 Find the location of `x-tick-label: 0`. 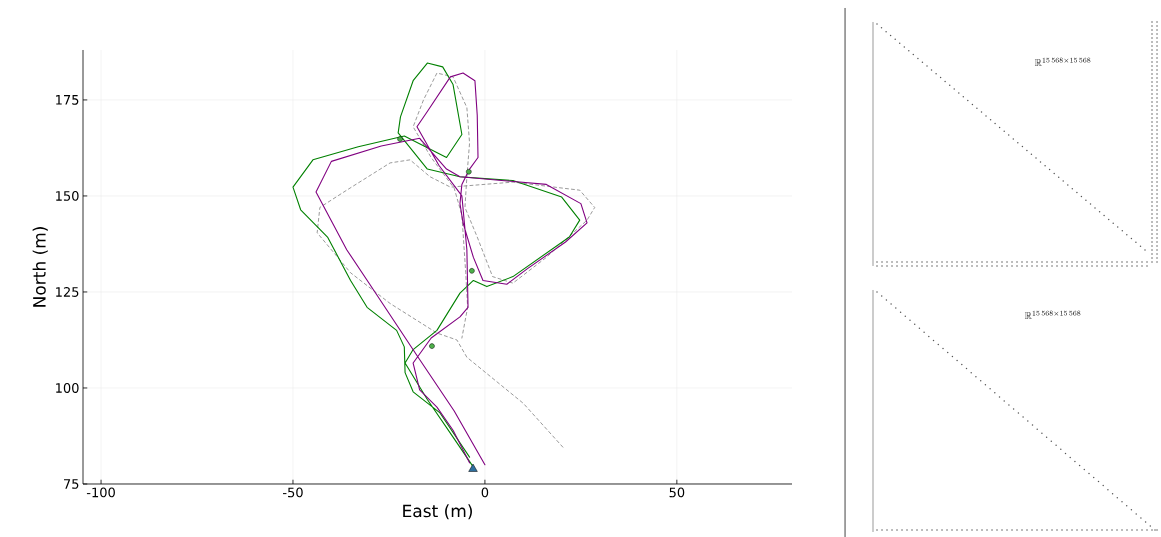

x-tick-label: 0 is located at coordinates (485, 492).